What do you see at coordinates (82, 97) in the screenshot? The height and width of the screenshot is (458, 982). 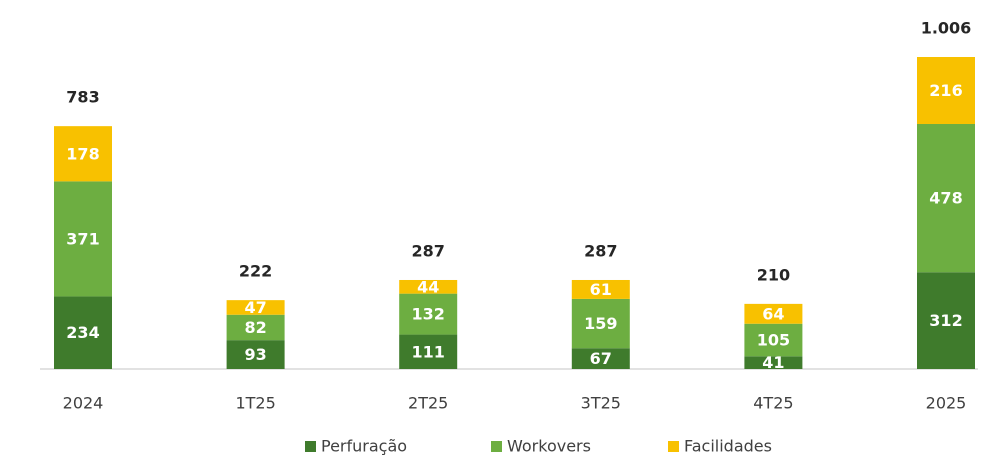 I see `total-label: 783` at bounding box center [82, 97].